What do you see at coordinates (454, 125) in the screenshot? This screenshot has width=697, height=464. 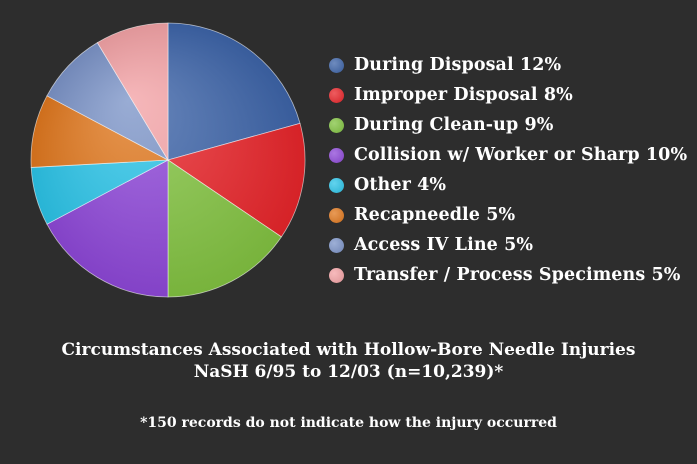 I see `legend-label: During Clean-up 9%` at bounding box center [454, 125].